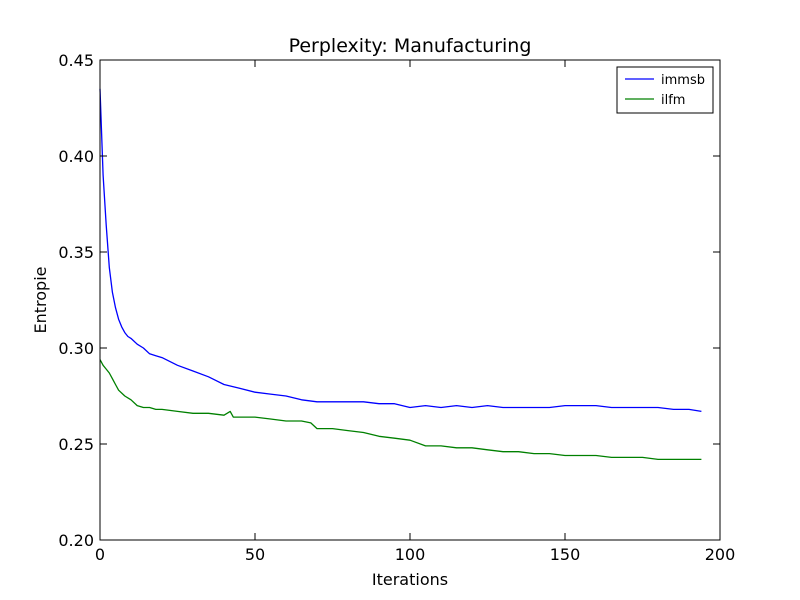 This screenshot has height=600, width=800. I want to click on x-tick-label: 100, so click(410, 554).